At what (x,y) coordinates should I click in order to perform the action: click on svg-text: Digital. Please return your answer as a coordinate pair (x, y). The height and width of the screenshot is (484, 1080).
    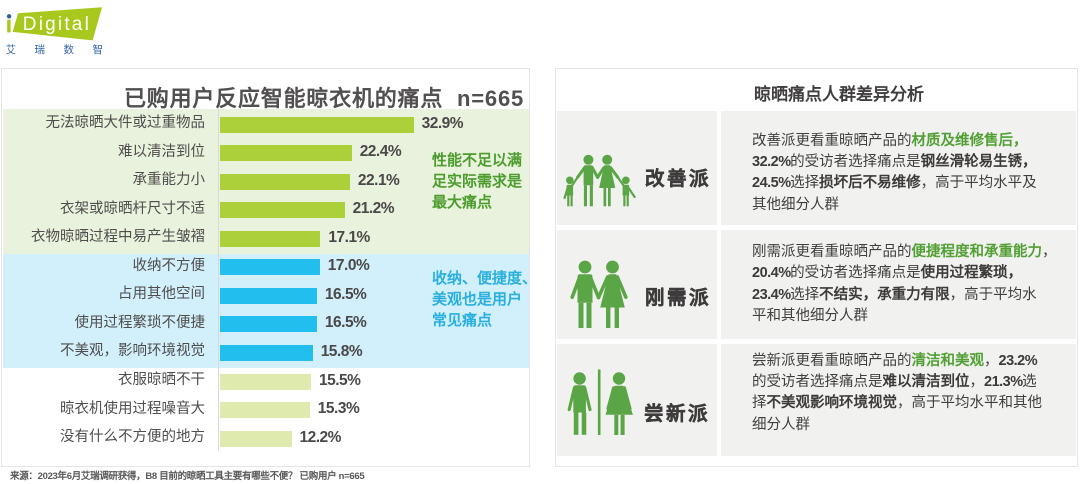
    Looking at the image, I should click on (57, 24).